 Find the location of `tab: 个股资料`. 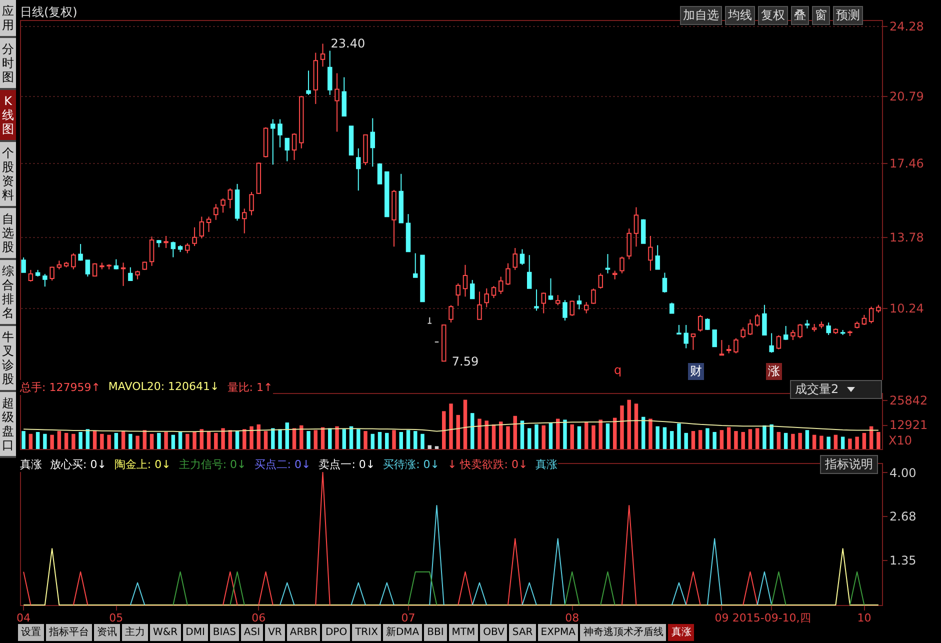

tab: 个股资料 is located at coordinates (8, 175).